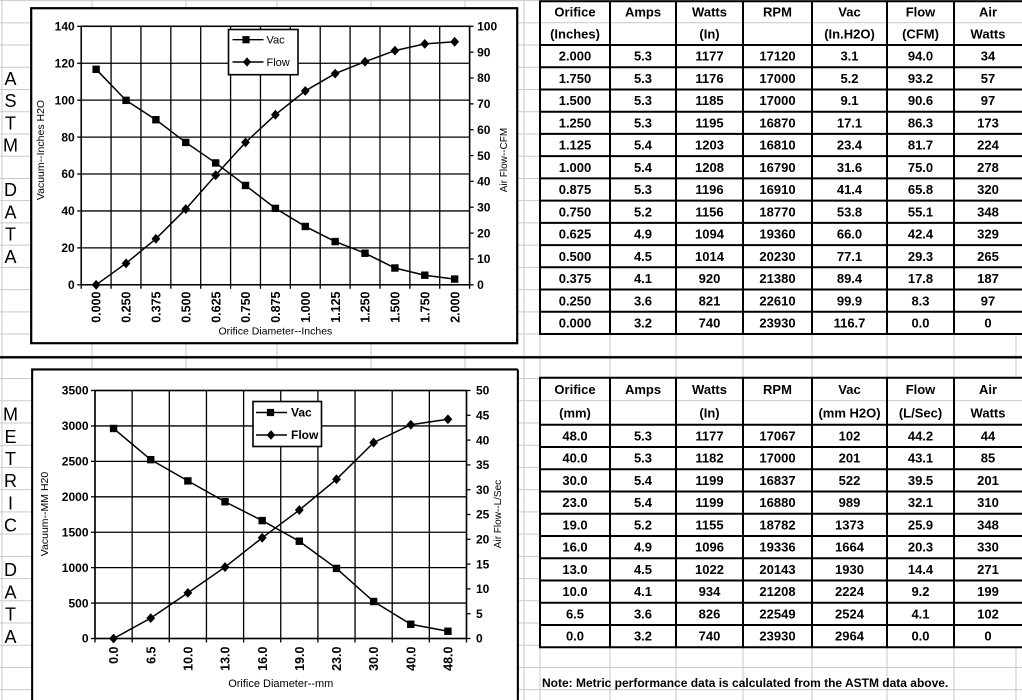  I want to click on svg-text: (mm), so click(575, 412).